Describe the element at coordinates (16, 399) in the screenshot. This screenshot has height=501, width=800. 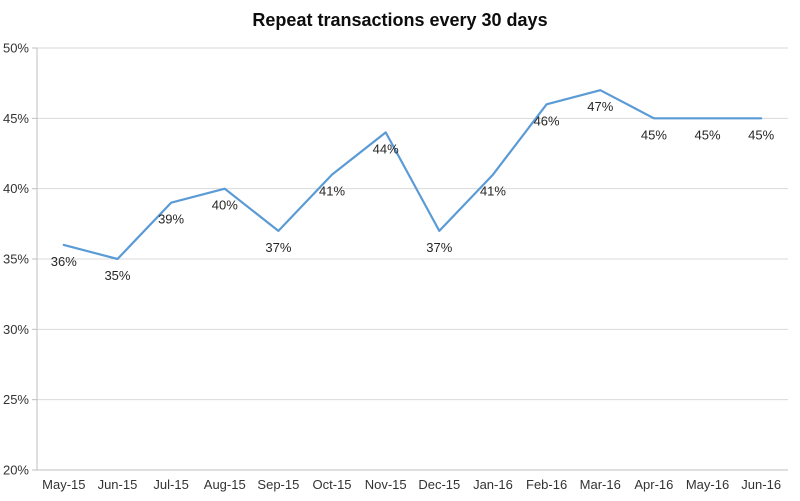
I see `y-tick-label: 25%` at that location.